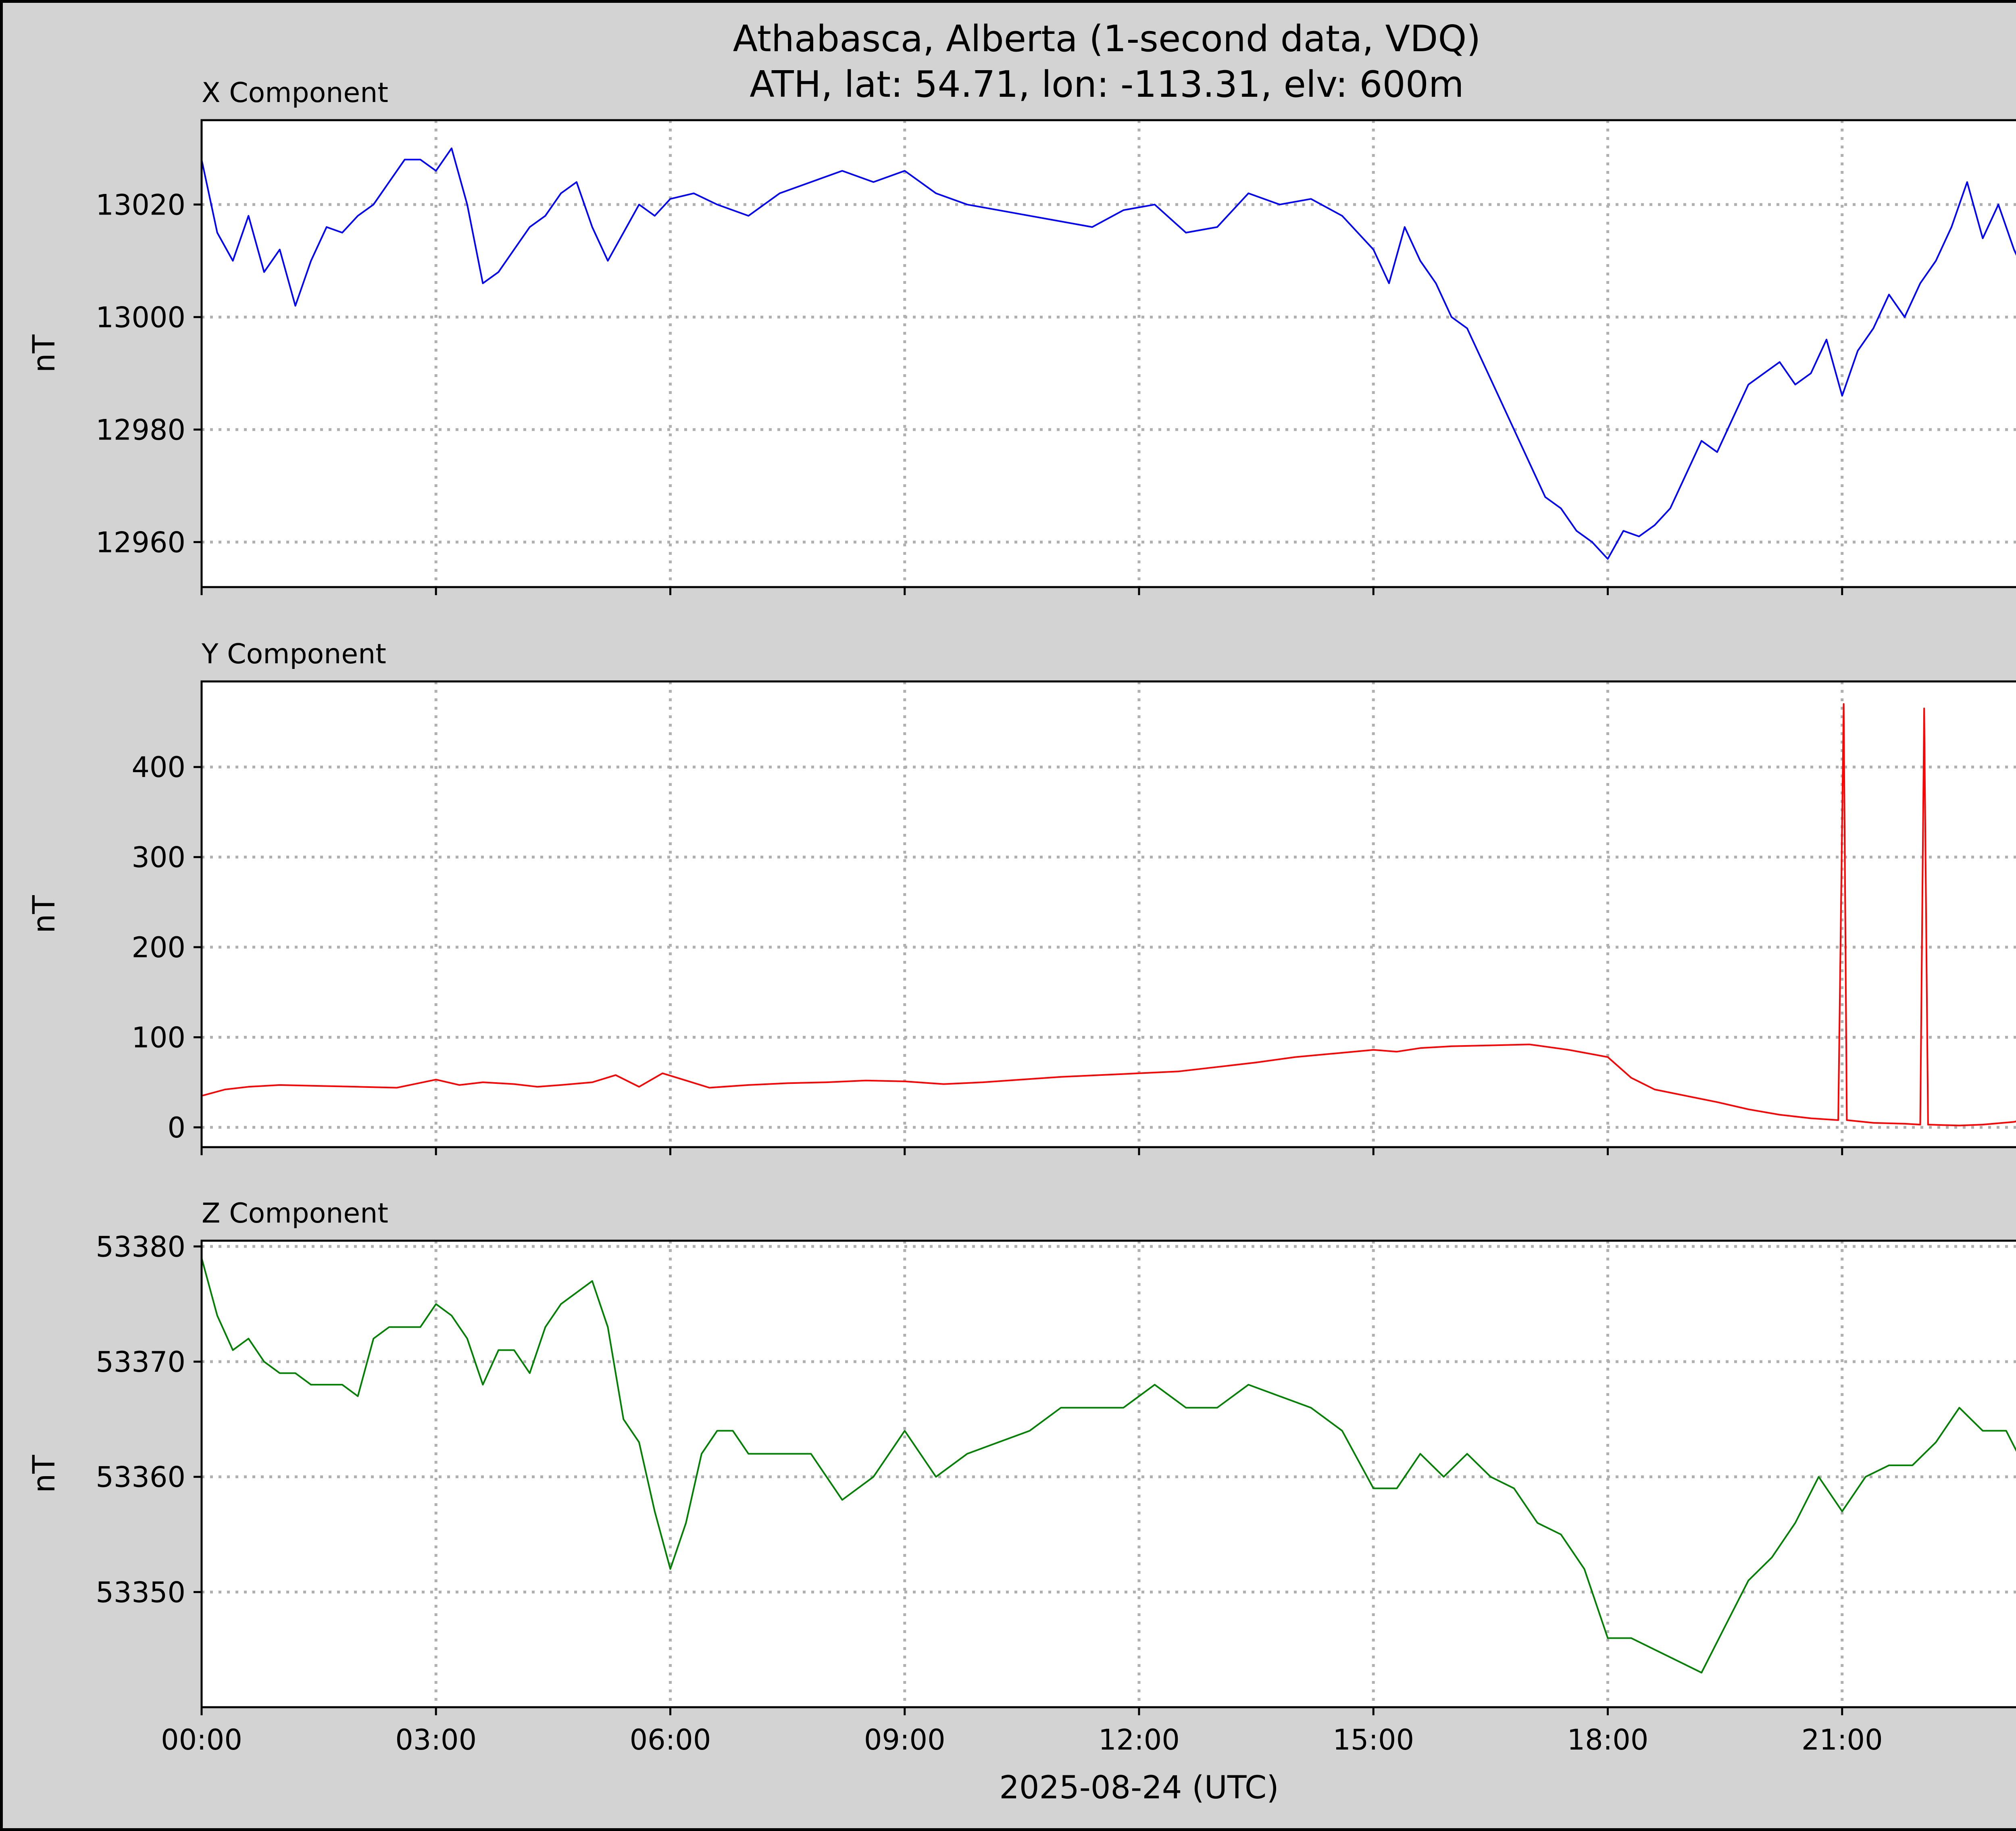 The image size is (2016, 1831). I want to click on y-tick-label: 400, so click(158, 767).